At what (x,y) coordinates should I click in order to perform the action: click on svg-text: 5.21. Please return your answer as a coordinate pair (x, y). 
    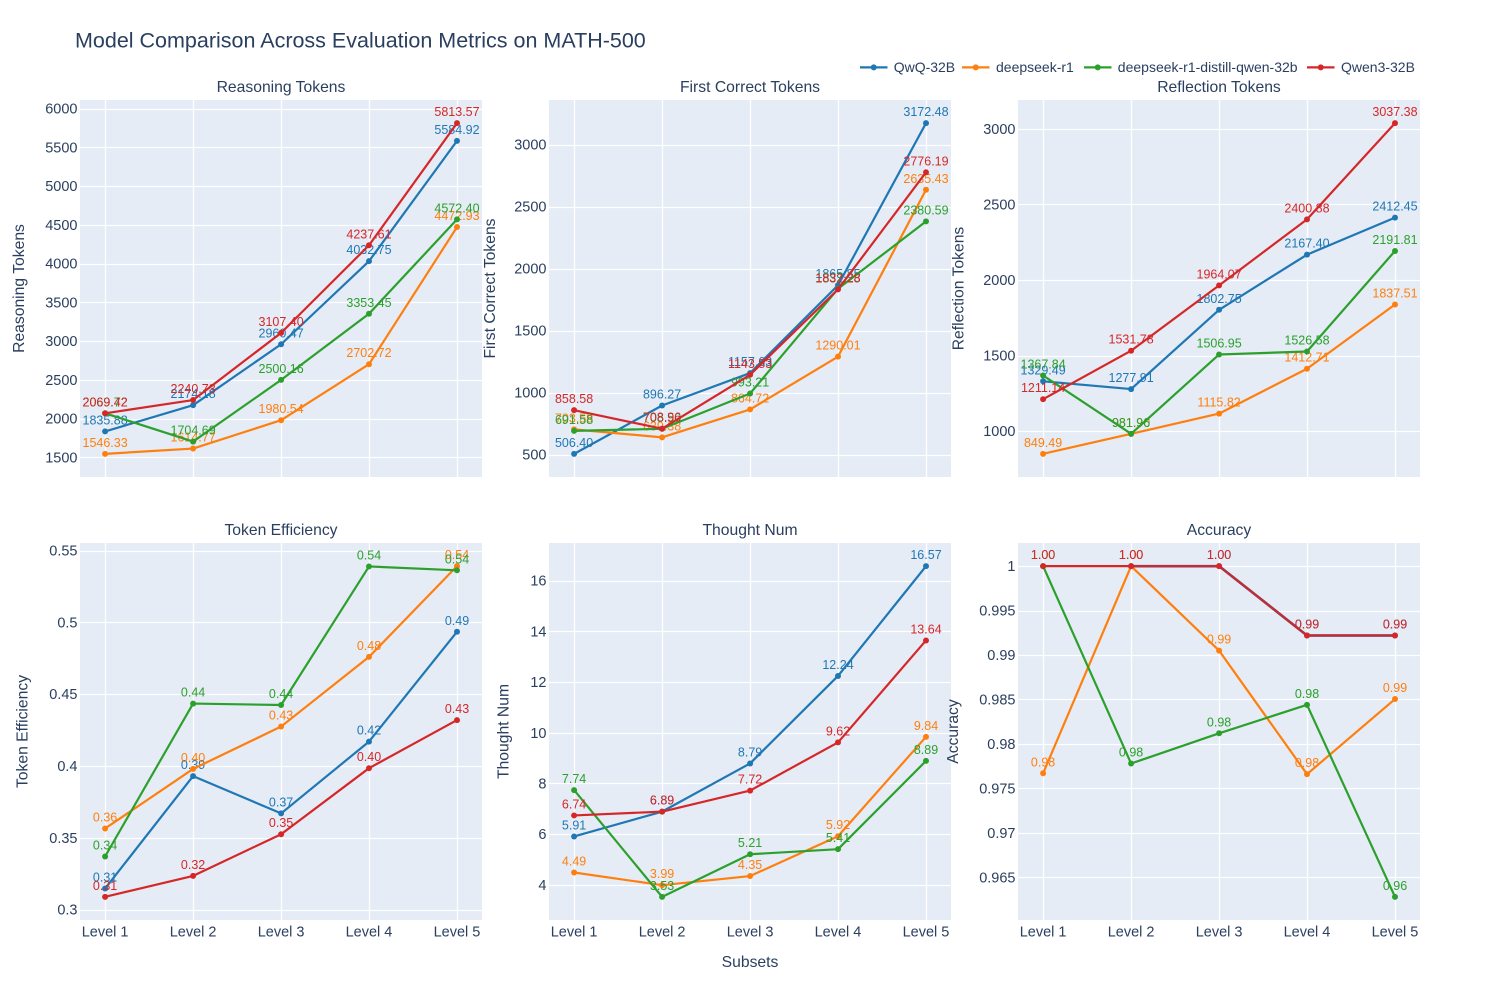
    Looking at the image, I should click on (750, 843).